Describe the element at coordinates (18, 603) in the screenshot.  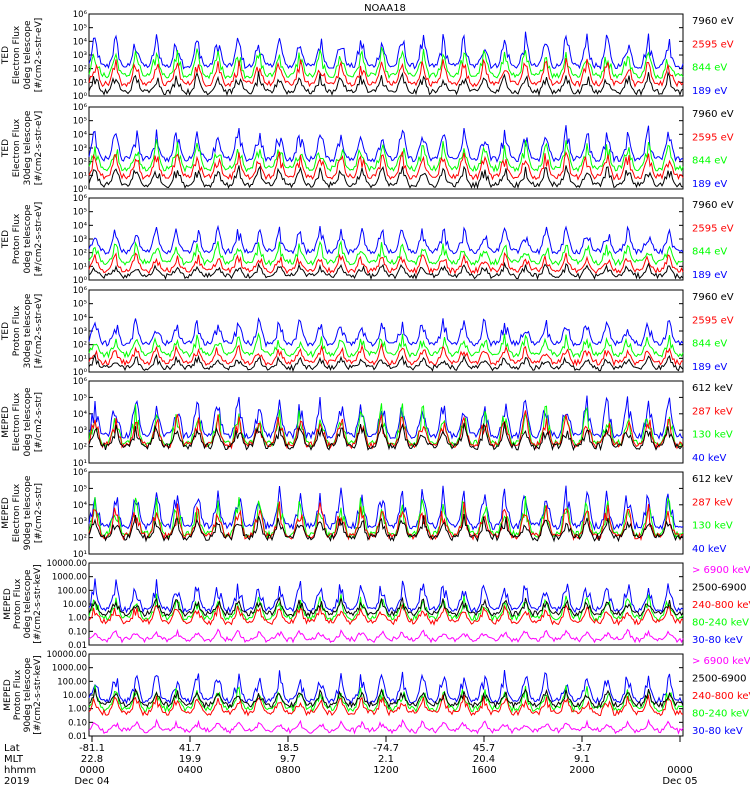
I see `y-axis-label: Proton Flux` at that location.